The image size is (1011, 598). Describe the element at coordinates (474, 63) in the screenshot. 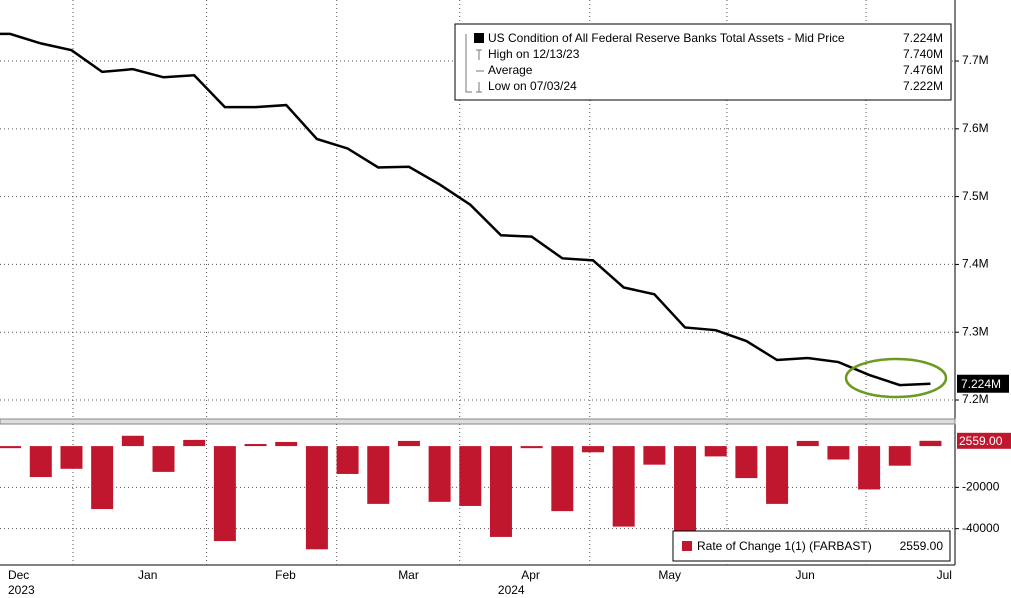

I see `legend-tree` at that location.